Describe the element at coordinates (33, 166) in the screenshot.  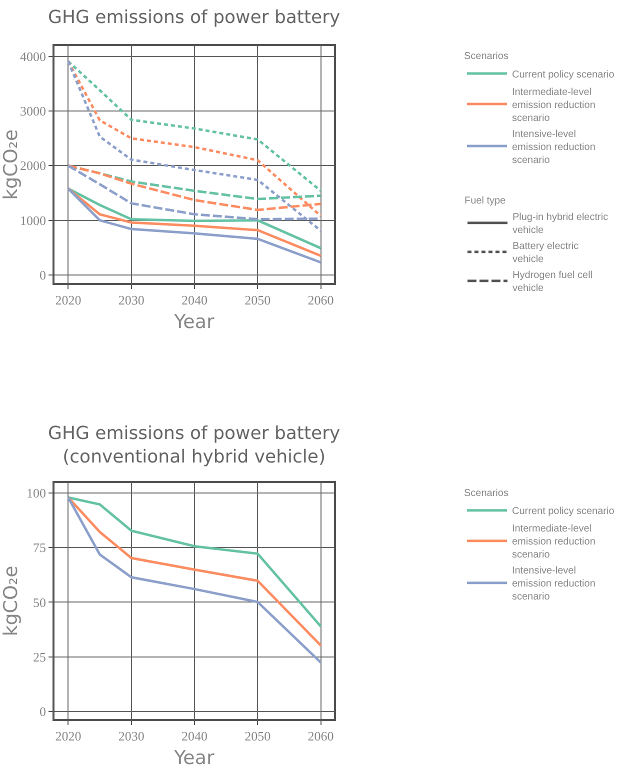
I see `y-tick-label: 2000` at that location.